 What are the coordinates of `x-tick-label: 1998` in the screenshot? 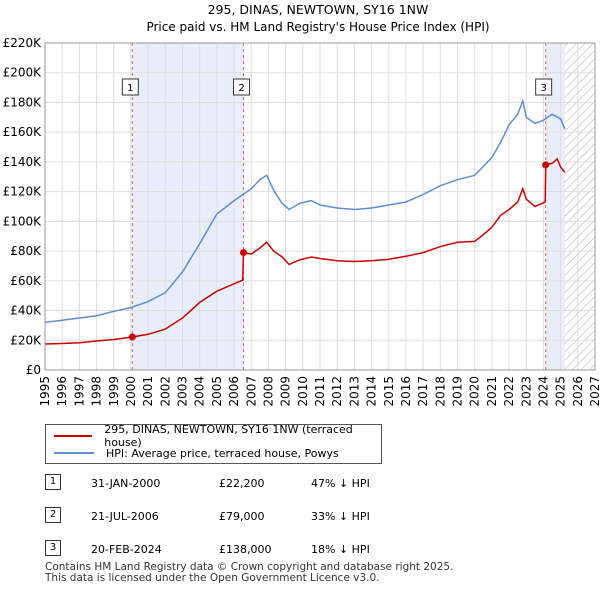 It's located at (97, 391).